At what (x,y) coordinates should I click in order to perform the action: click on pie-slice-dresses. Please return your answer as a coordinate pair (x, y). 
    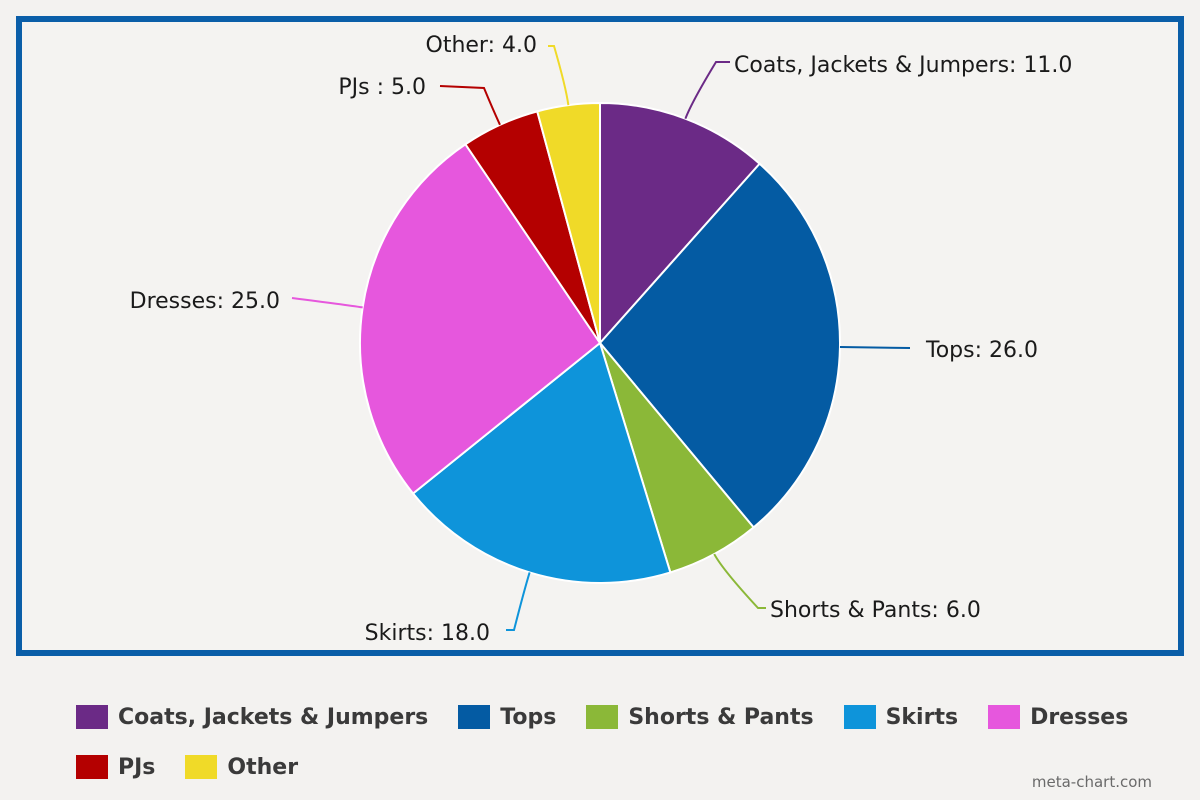
    Looking at the image, I should click on (480, 318).